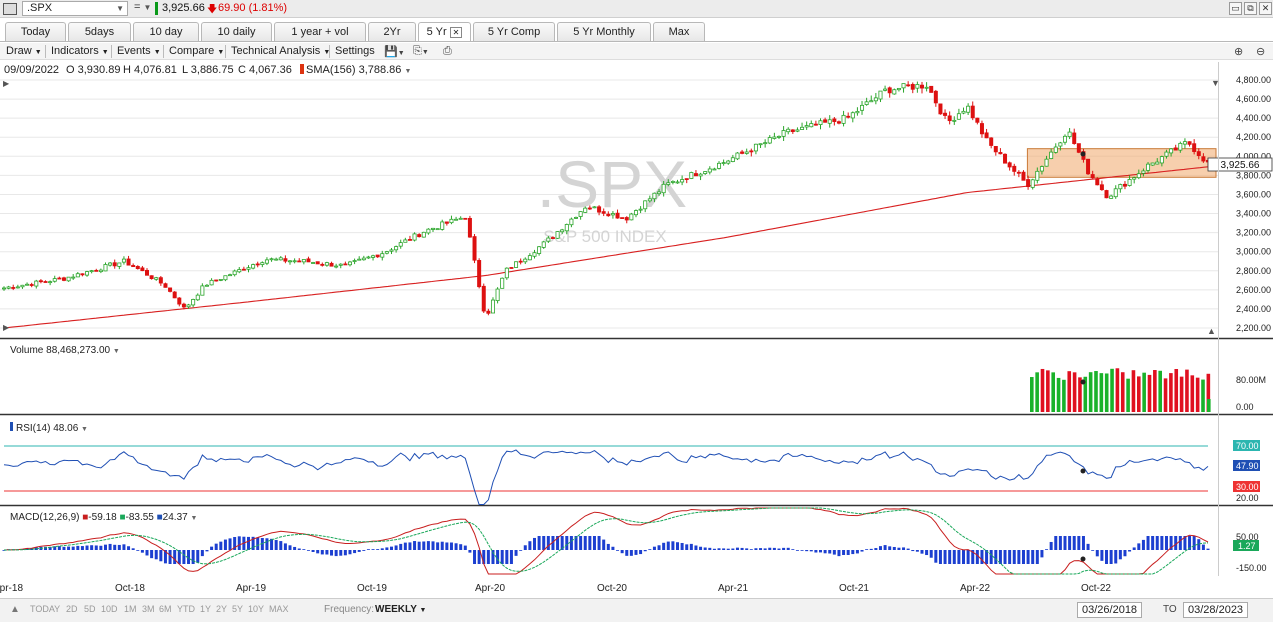 The width and height of the screenshot is (1273, 622). I want to click on scroll-down-icon: ▼, so click(1215, 83).